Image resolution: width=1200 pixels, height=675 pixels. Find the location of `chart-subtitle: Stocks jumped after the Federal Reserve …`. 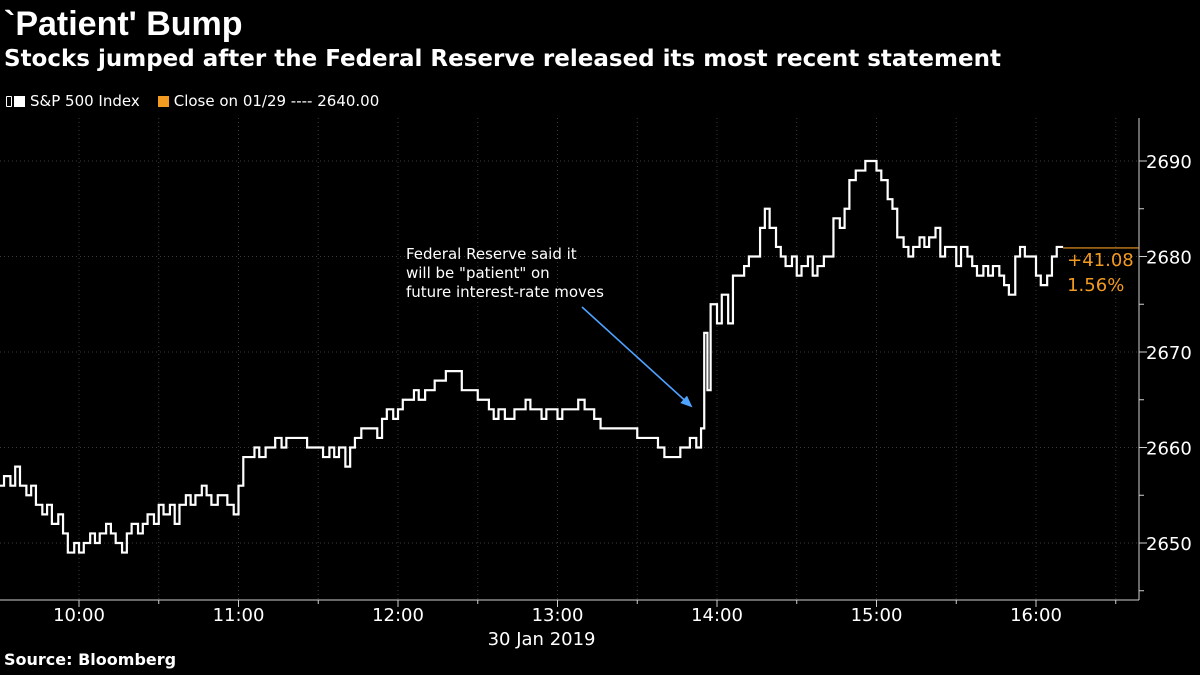

chart-subtitle: Stocks jumped after the Federal Reserve … is located at coordinates (502, 59).